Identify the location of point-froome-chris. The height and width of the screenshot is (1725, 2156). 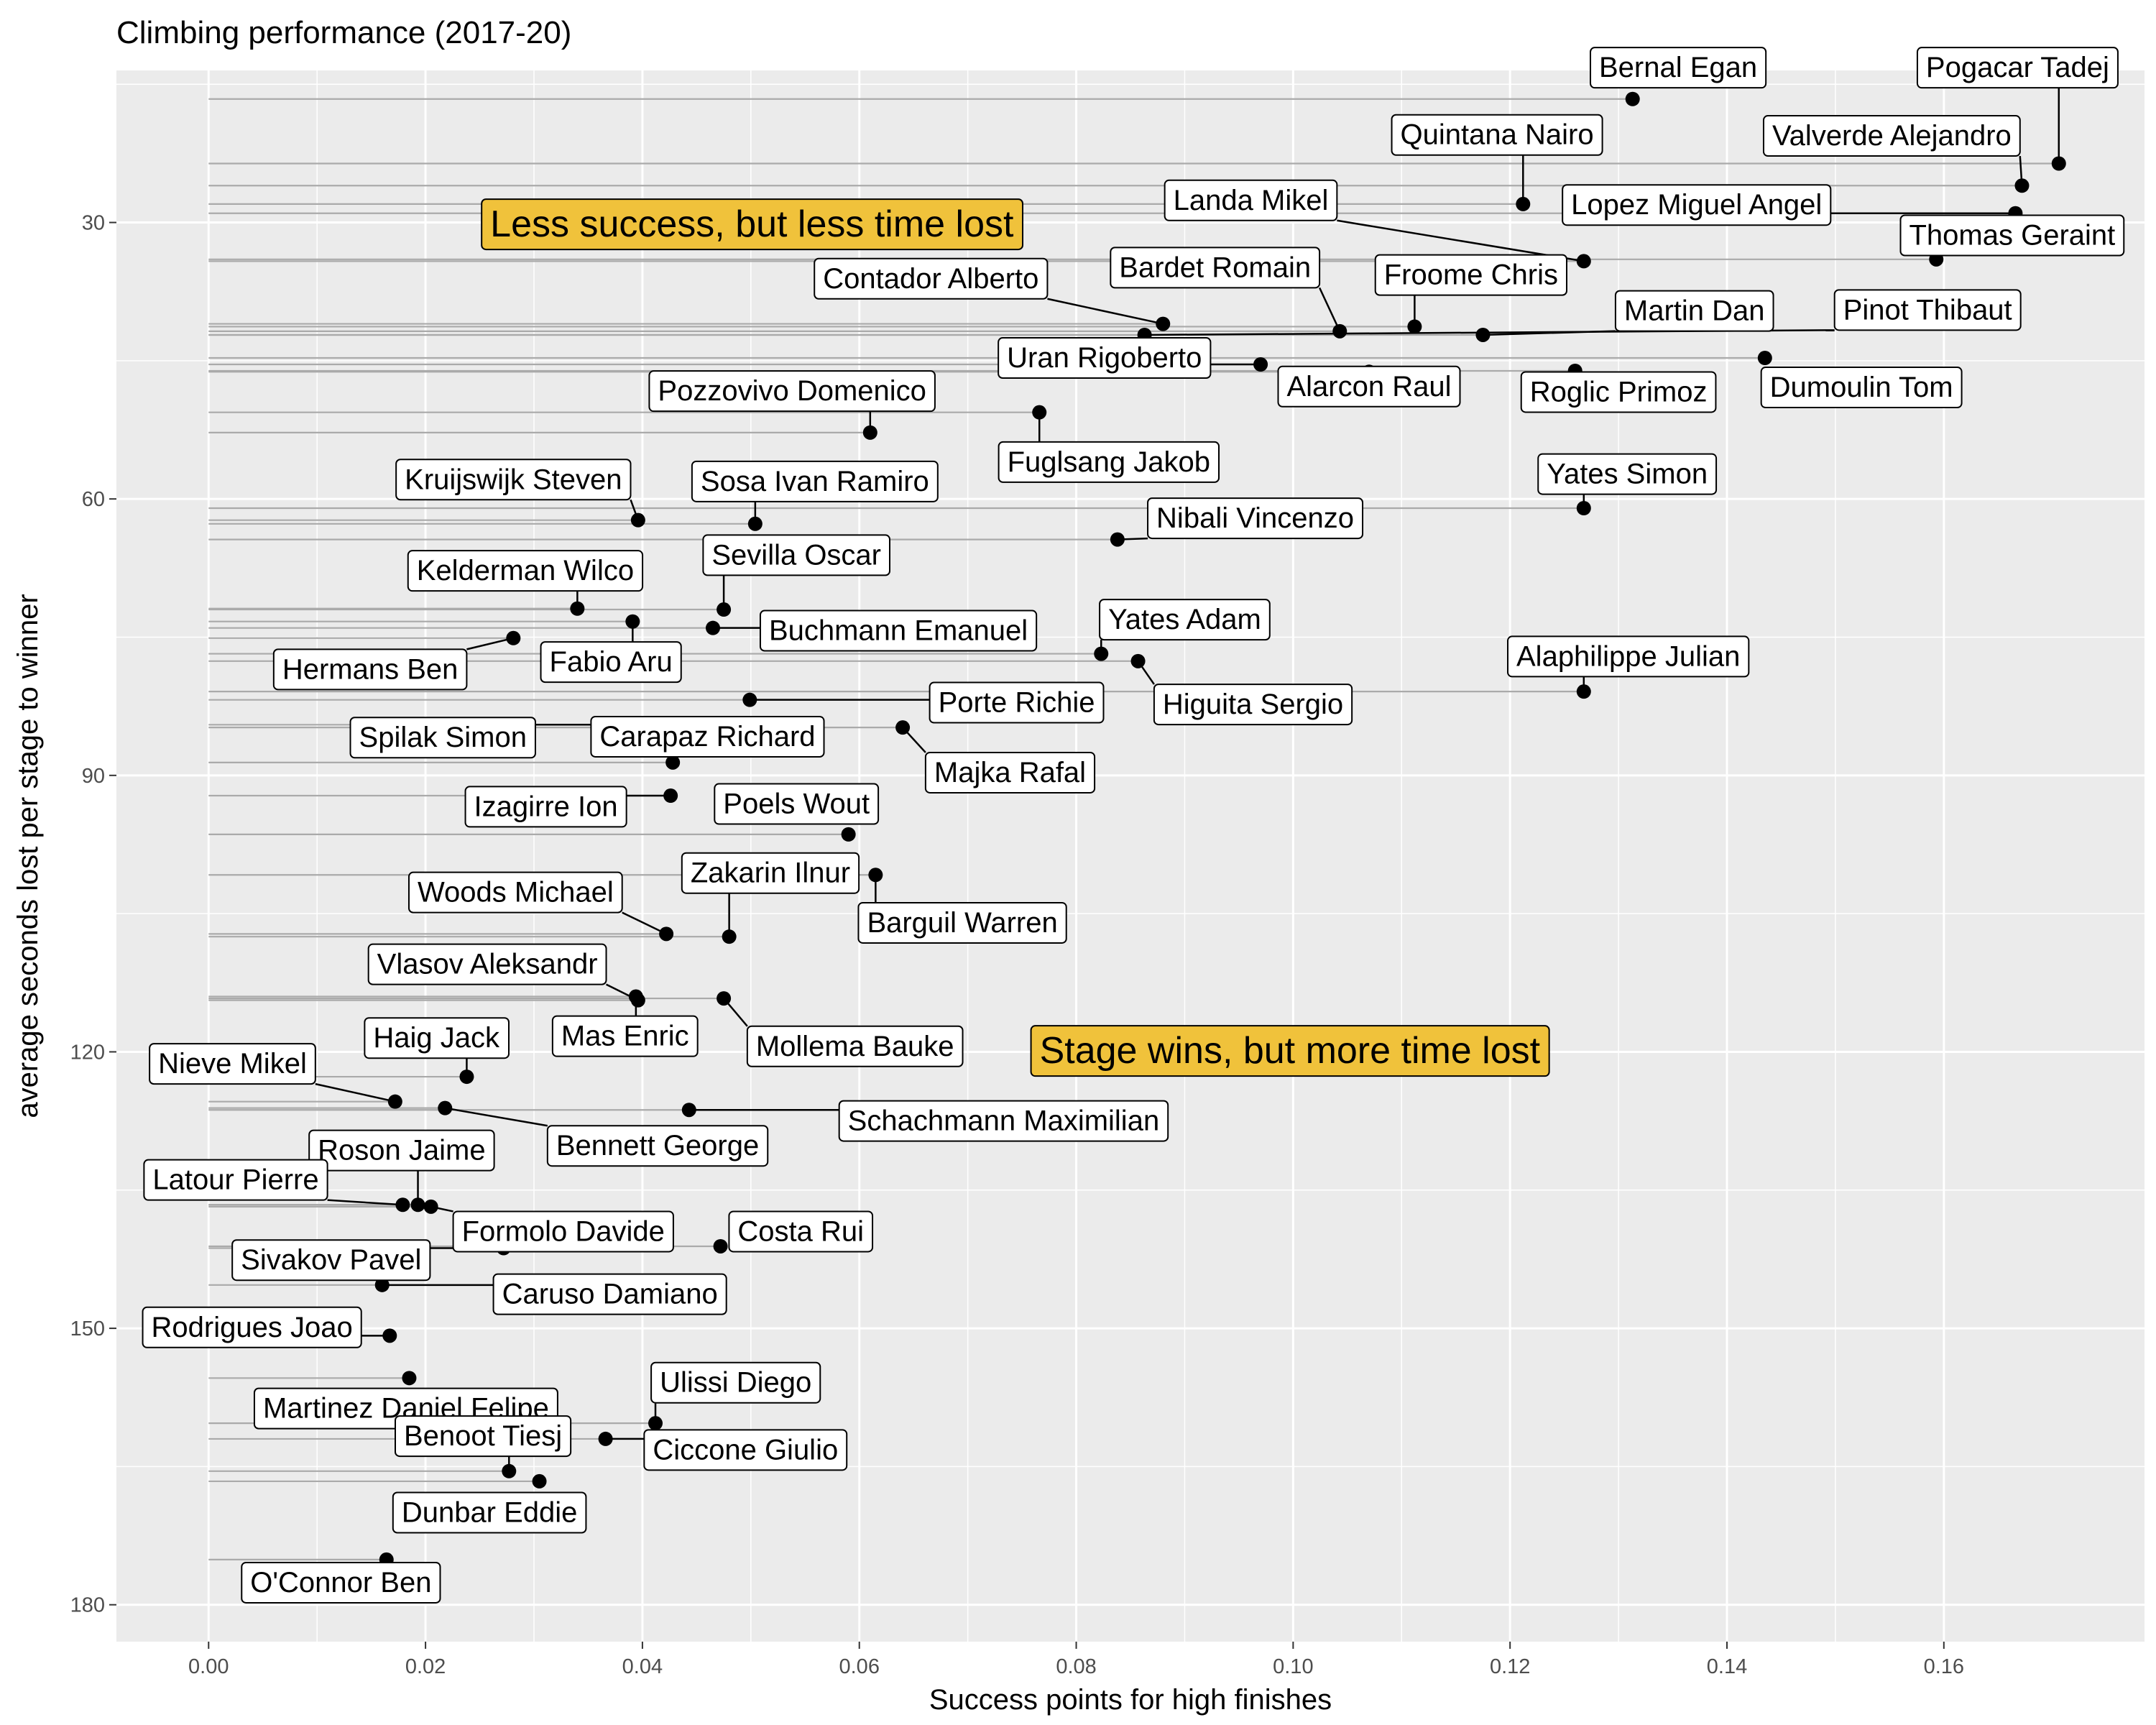
(1414, 326).